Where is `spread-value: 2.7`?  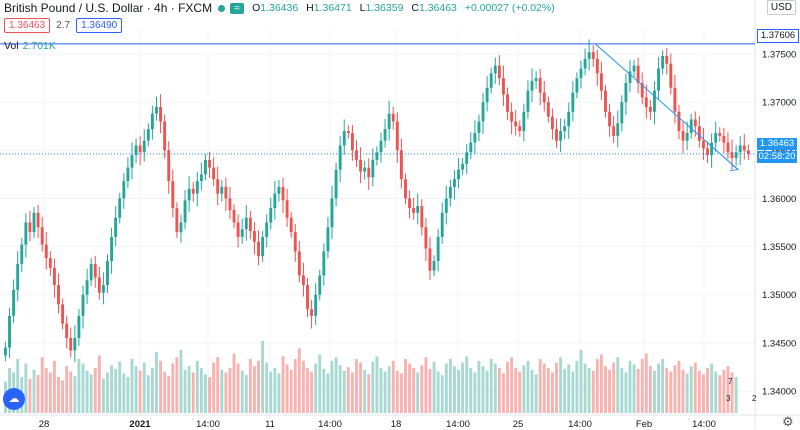
spread-value: 2.7 is located at coordinates (63, 25).